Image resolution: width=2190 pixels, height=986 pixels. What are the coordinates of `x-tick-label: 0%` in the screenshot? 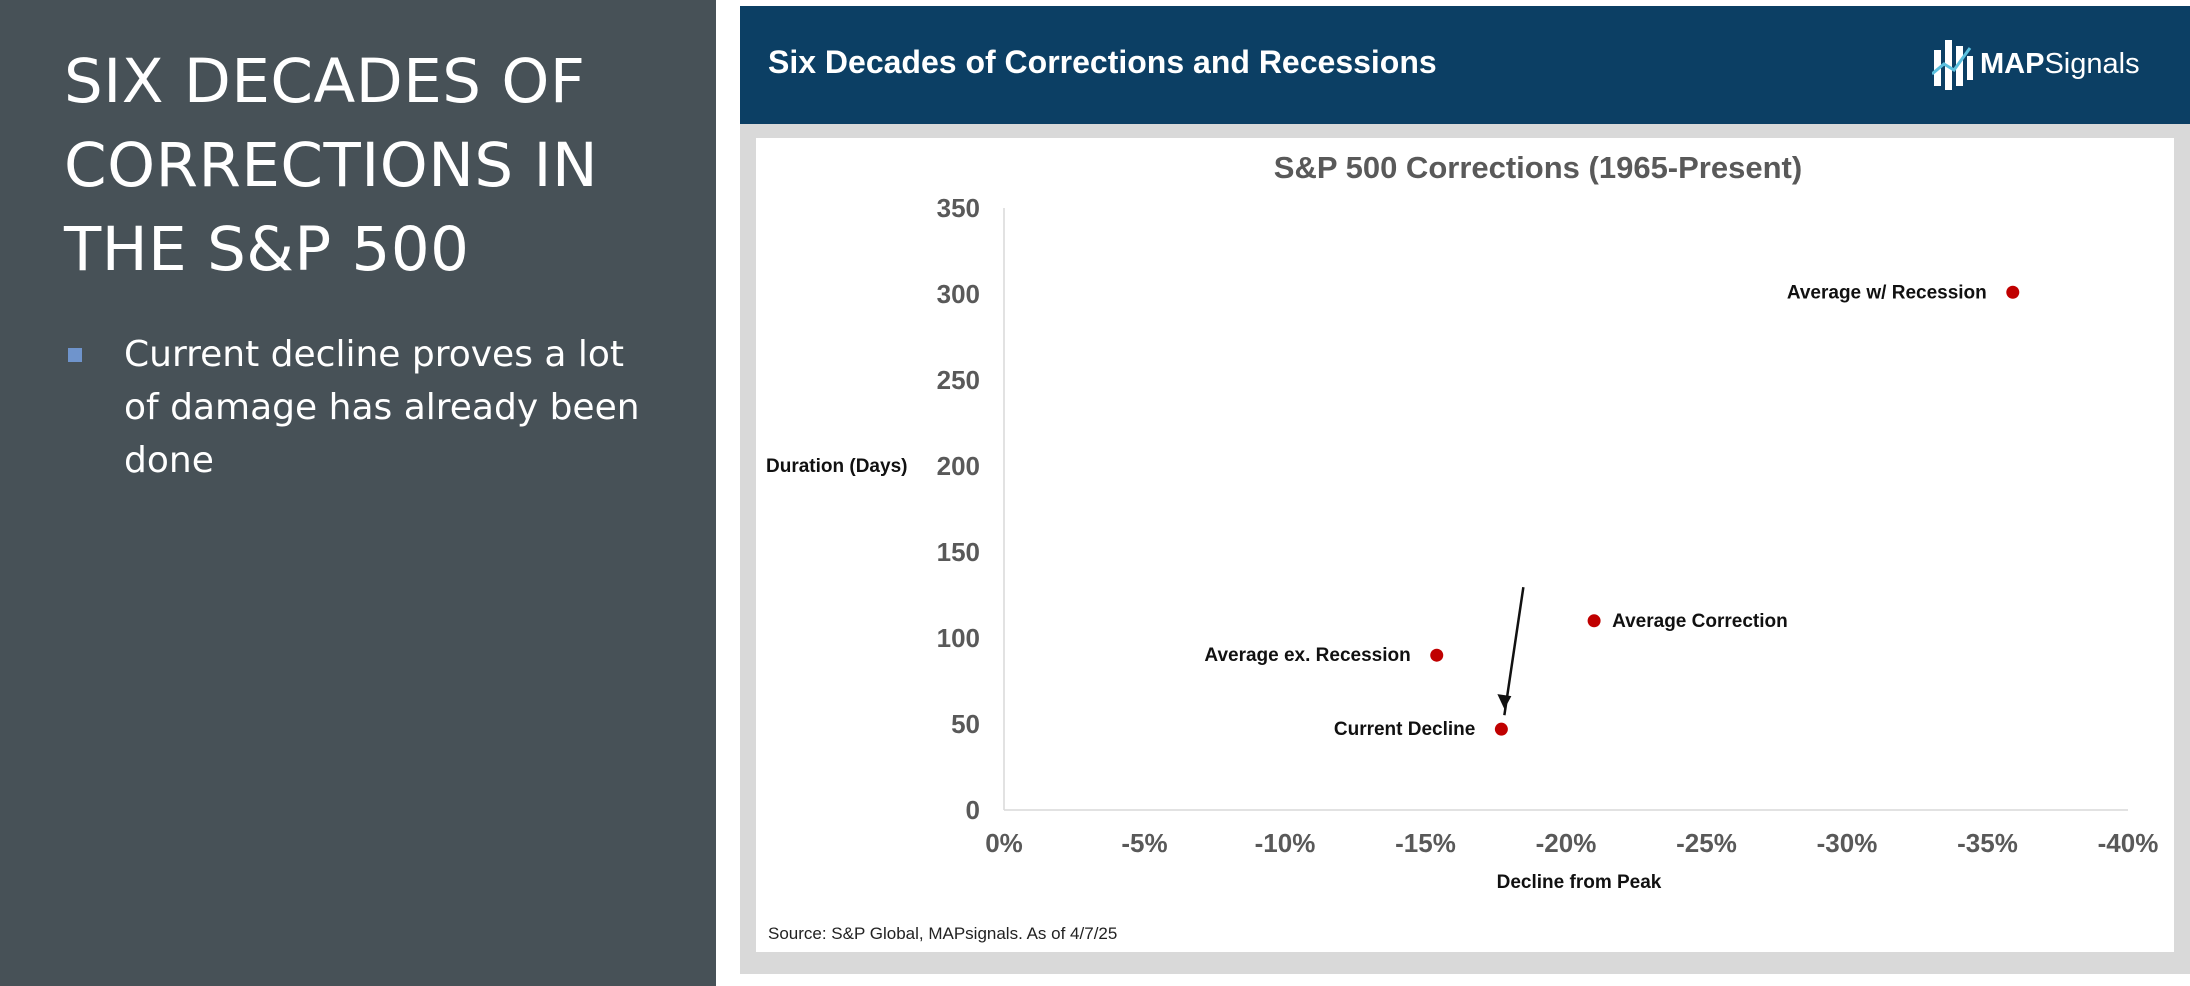 It's located at (1004, 843).